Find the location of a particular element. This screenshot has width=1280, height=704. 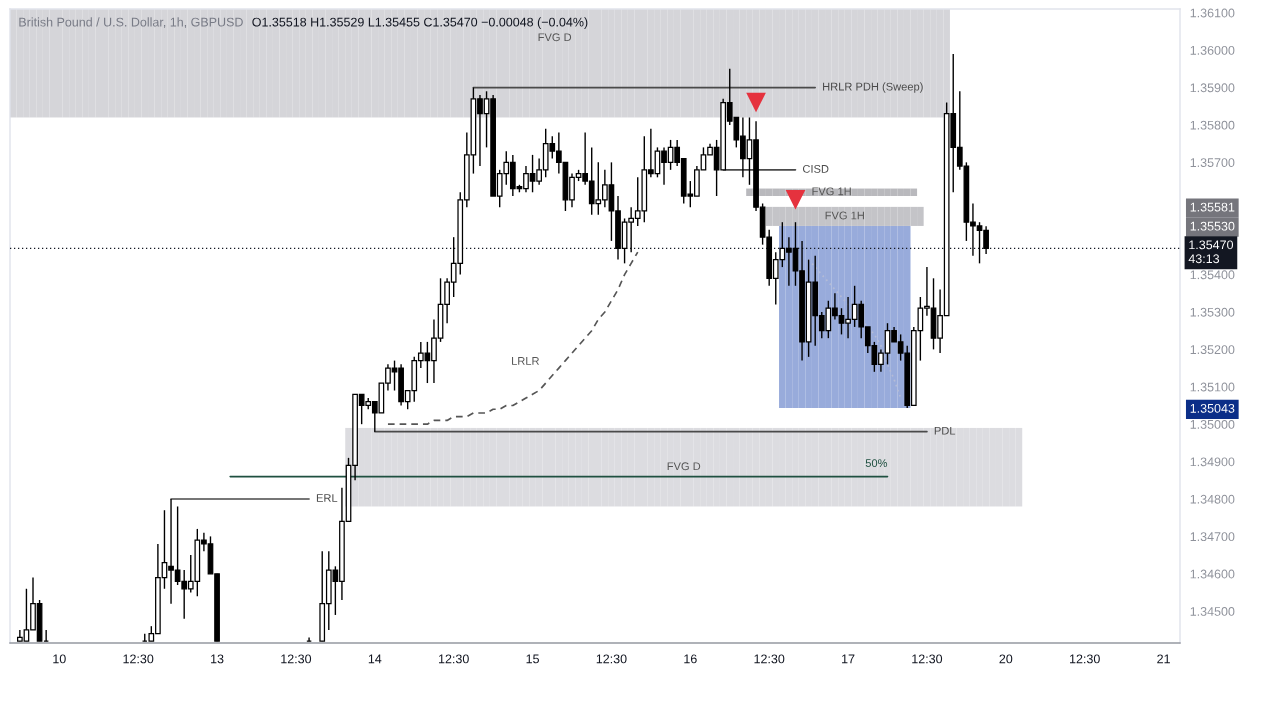

ref-line-label: 1.35470 43:13 is located at coordinates (1211, 252).